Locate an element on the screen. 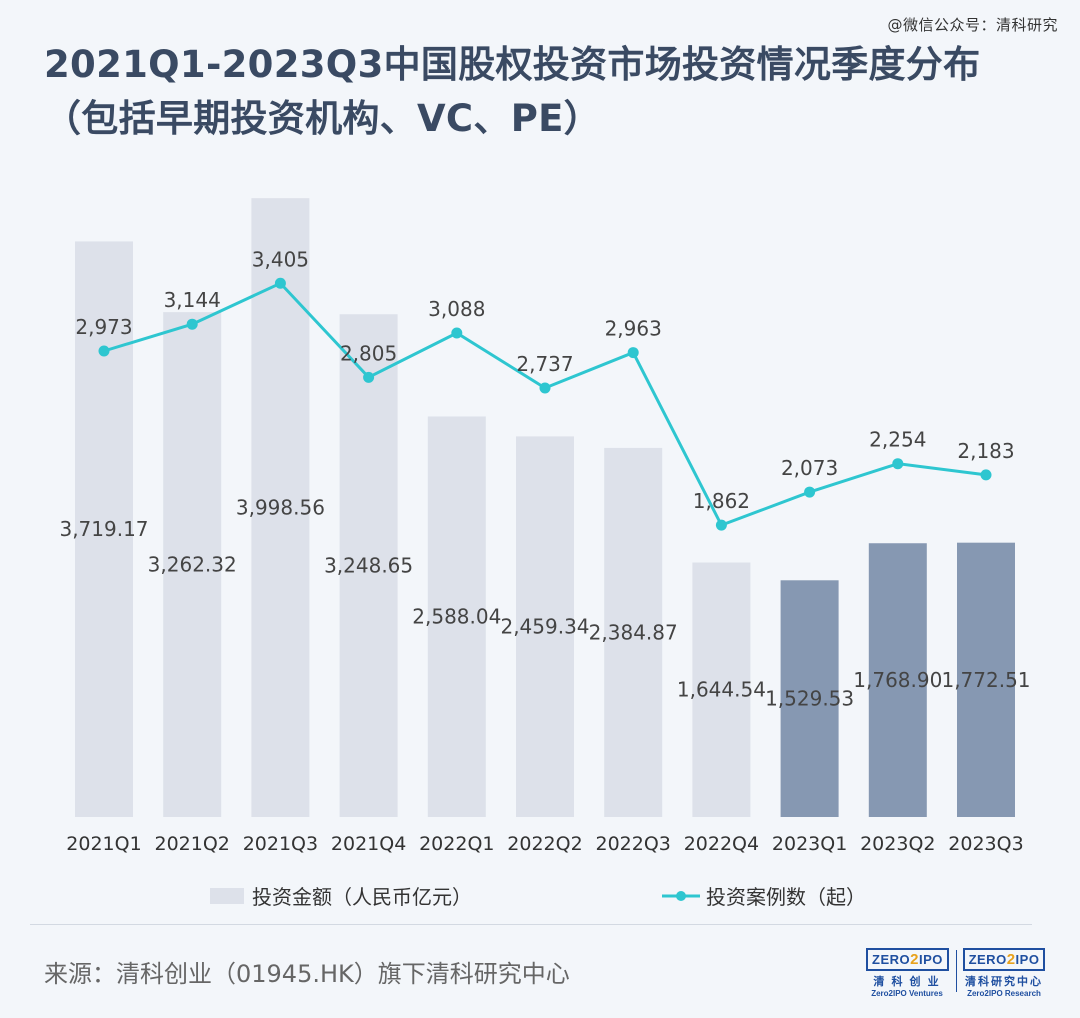 This screenshot has width=1080, height=1018. bar-data-label: 2,459.34 is located at coordinates (544, 627).